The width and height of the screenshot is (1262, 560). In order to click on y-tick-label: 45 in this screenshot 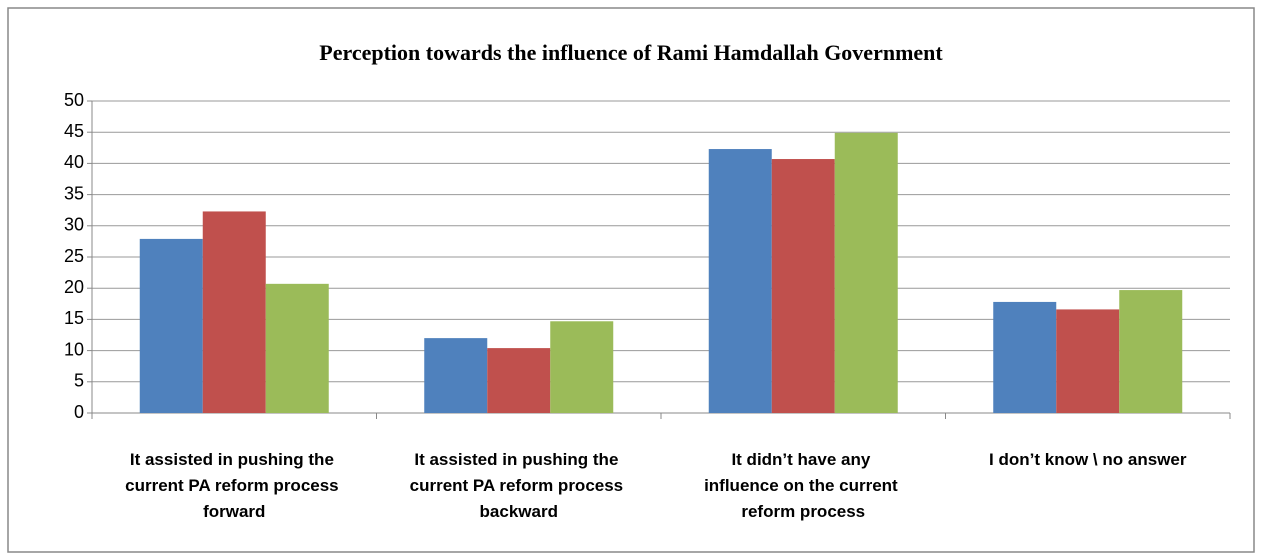, I will do `click(74, 131)`.